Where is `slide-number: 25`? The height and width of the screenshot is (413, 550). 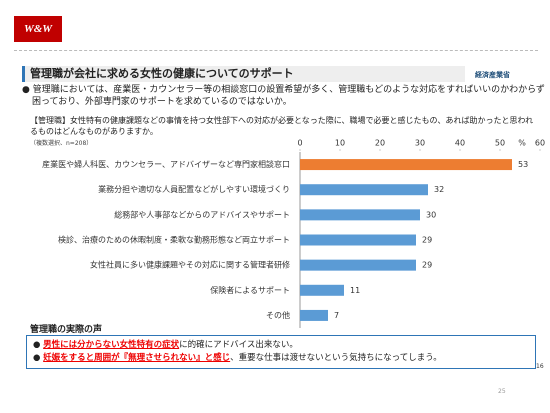 slide-number: 25 is located at coordinates (502, 391).